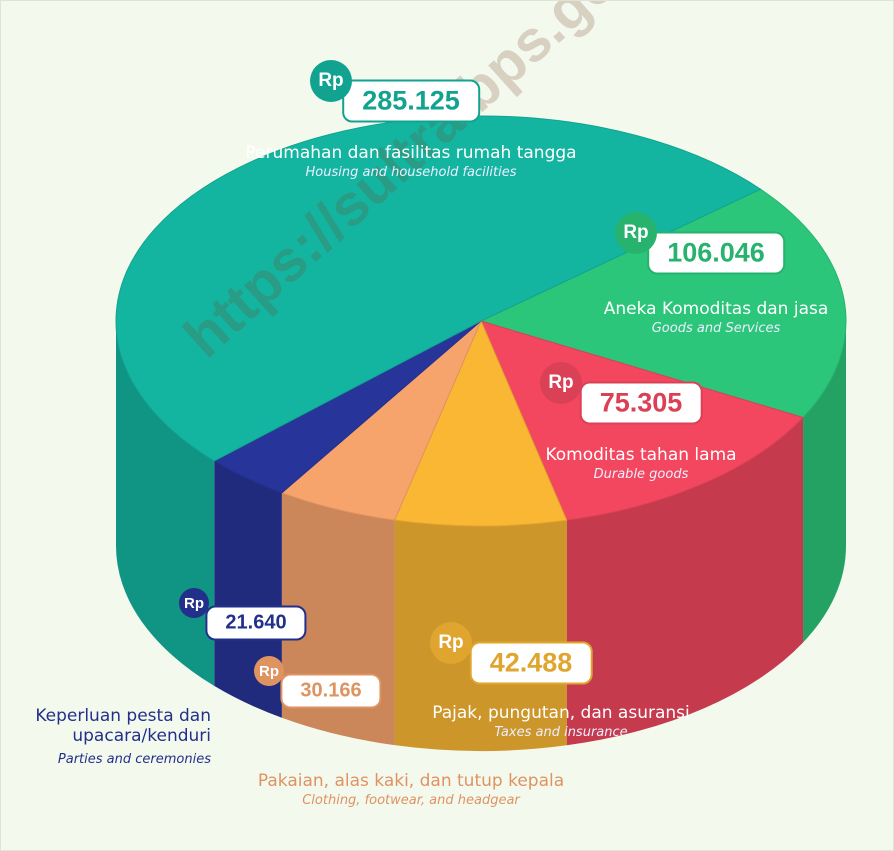 This screenshot has height=851, width=894. I want to click on value-label: 30.166, so click(331, 691).